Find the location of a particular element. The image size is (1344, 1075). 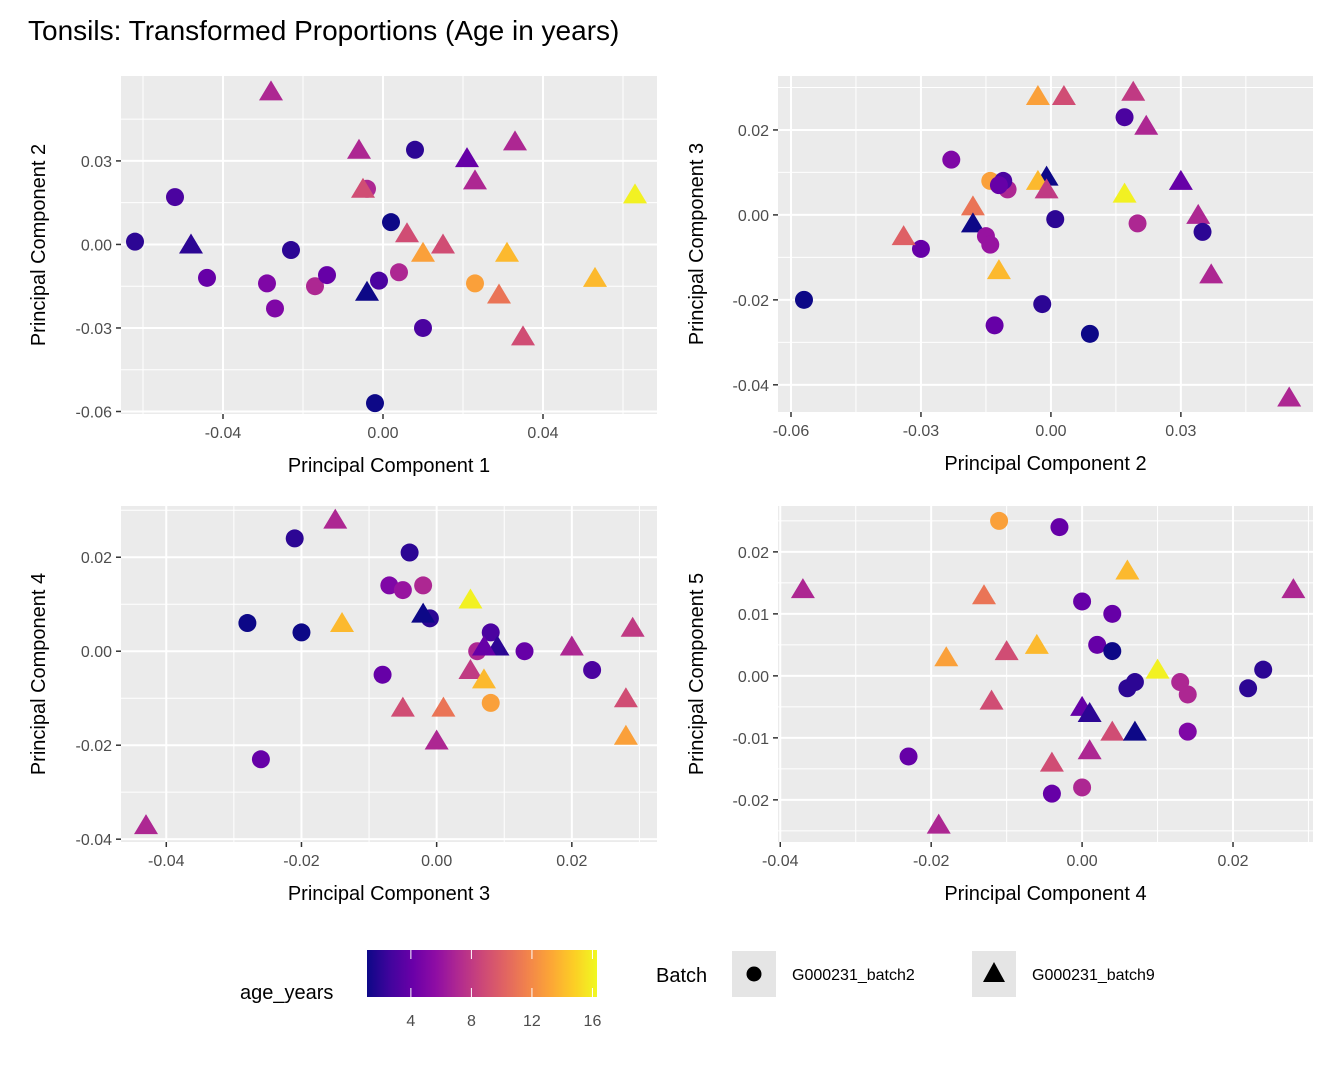

y-axis-title: Principal Component 3 is located at coordinates (697, 244).